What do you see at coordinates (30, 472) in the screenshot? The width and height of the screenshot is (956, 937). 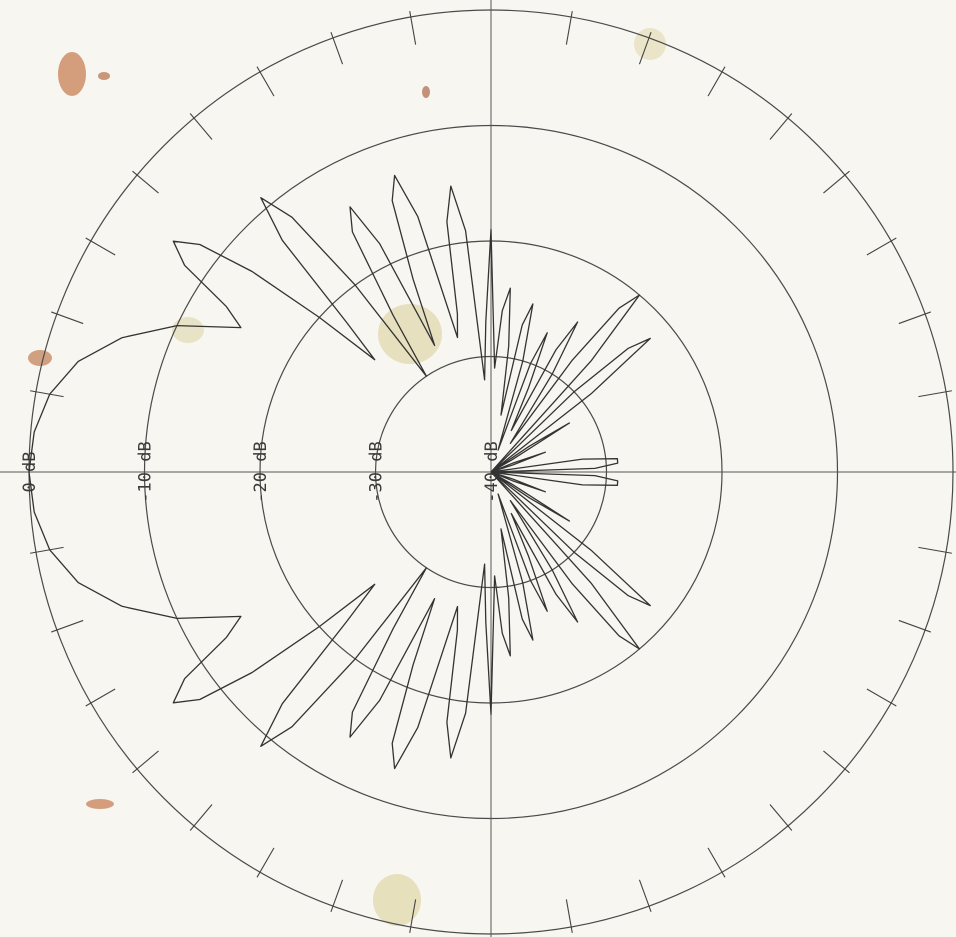 I see `ring-label: 0 dB` at bounding box center [30, 472].